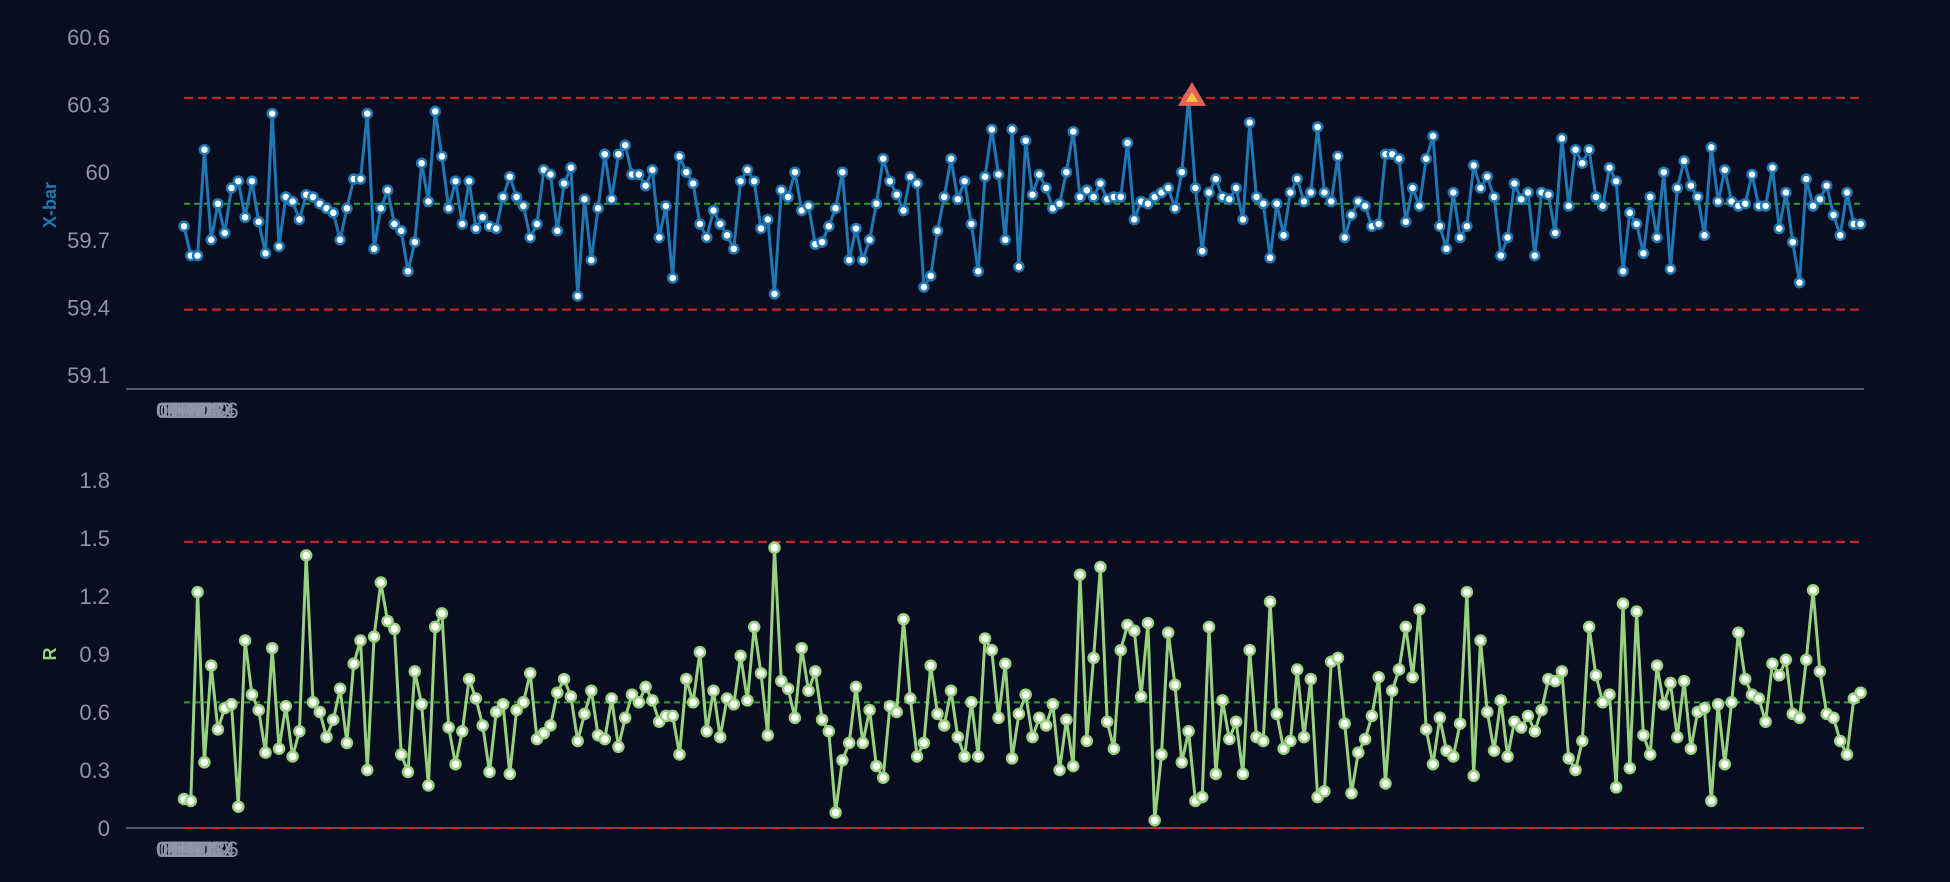 The height and width of the screenshot is (882, 1950). I want to click on alarm-marker-inner, so click(1192, 96).